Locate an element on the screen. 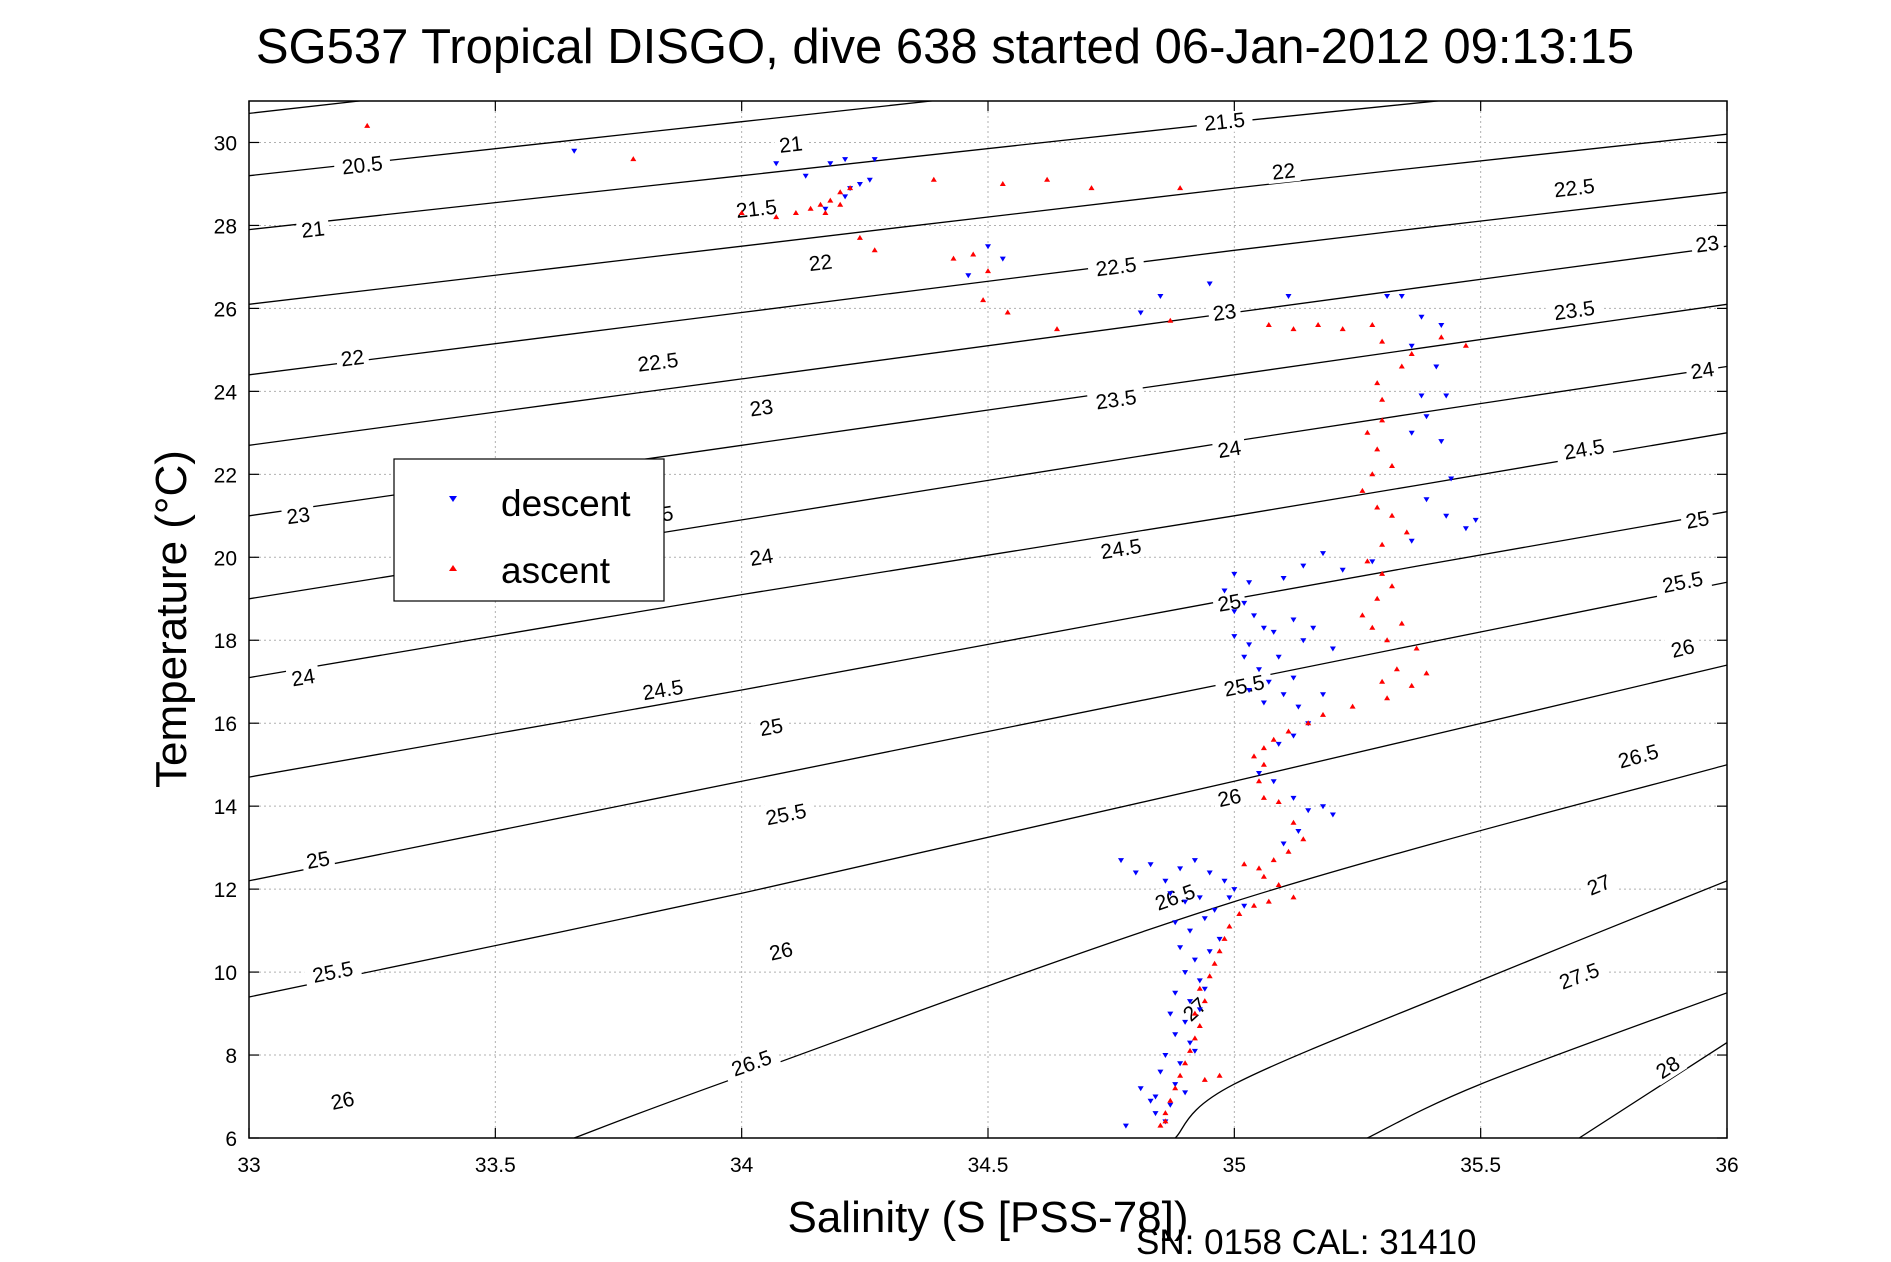  y-tick-label: 8 is located at coordinates (231, 1056).